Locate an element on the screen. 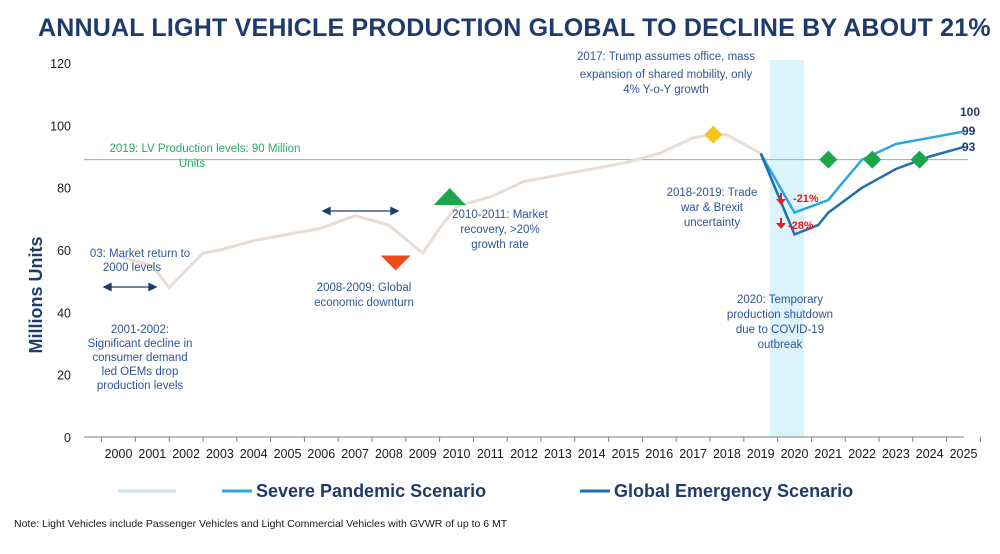  legend-label-severe: Severe Pandemic Scenario is located at coordinates (371, 491).